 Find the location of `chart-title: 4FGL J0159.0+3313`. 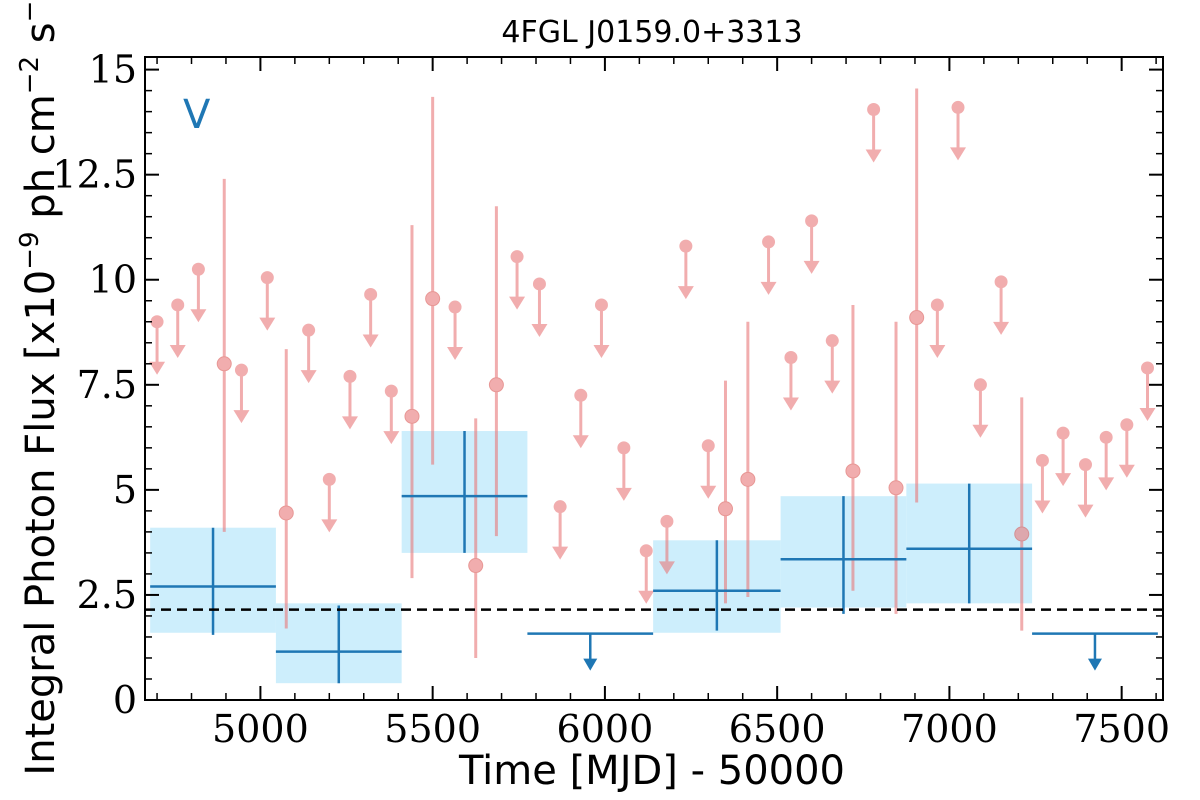

chart-title: 4FGL J0159.0+3313 is located at coordinates (651, 32).